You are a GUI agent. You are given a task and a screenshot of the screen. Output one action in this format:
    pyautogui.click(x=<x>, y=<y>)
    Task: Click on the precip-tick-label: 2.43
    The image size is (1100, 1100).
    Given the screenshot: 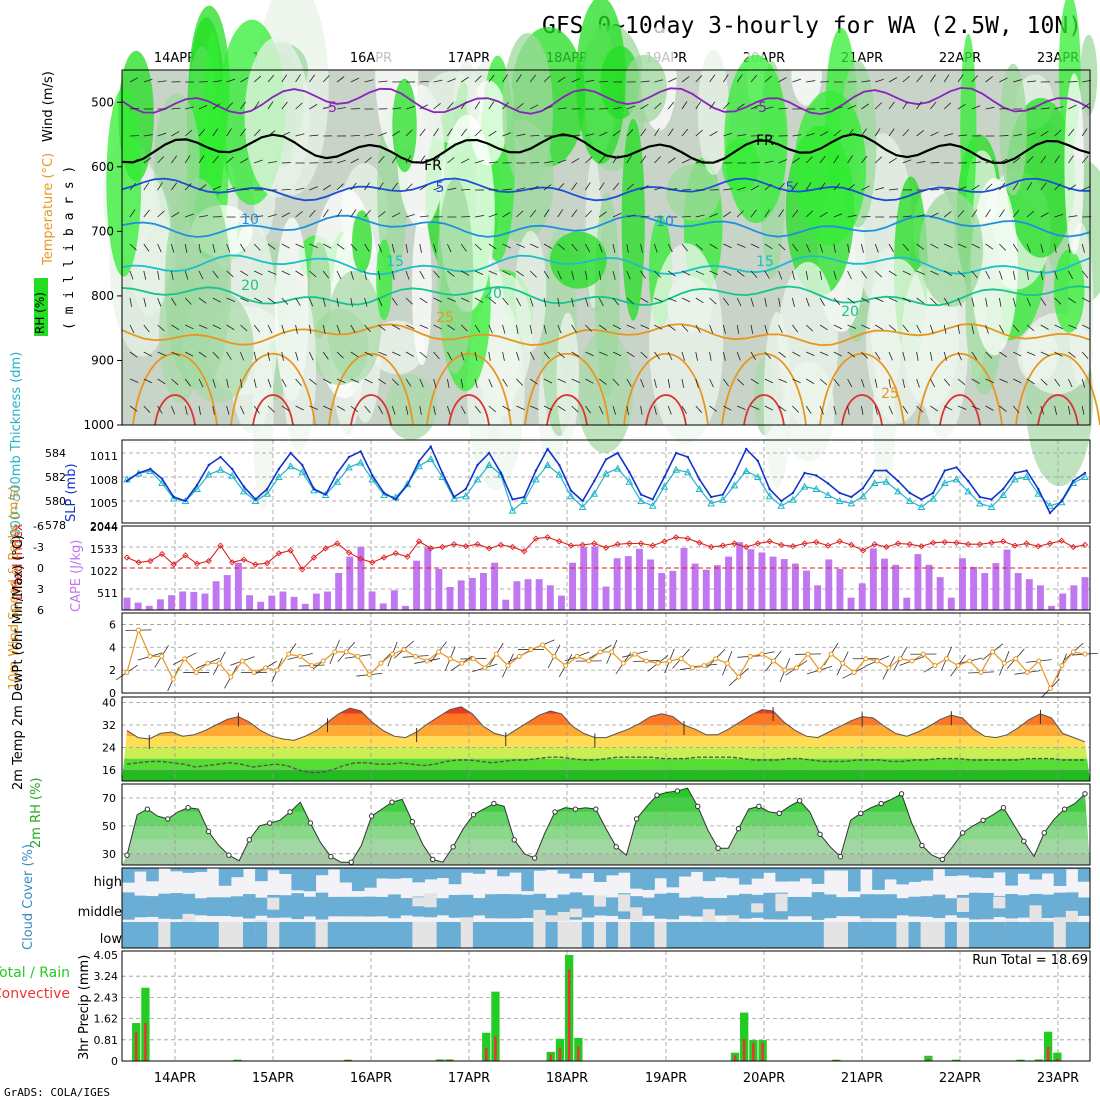 What is the action you would take?
    pyautogui.click(x=106, y=997)
    